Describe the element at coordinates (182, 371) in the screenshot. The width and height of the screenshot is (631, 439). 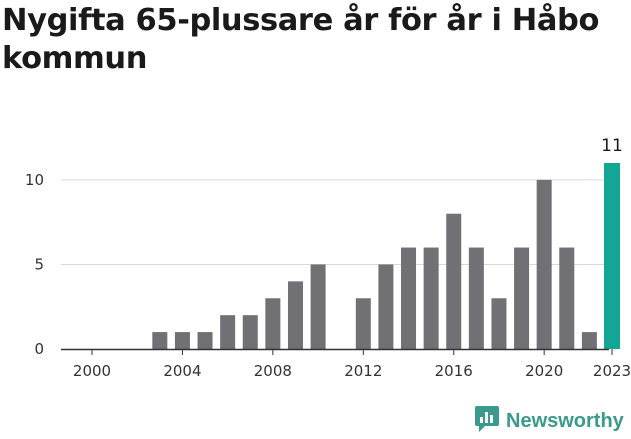
I see `x-tick-label: 2004` at that location.